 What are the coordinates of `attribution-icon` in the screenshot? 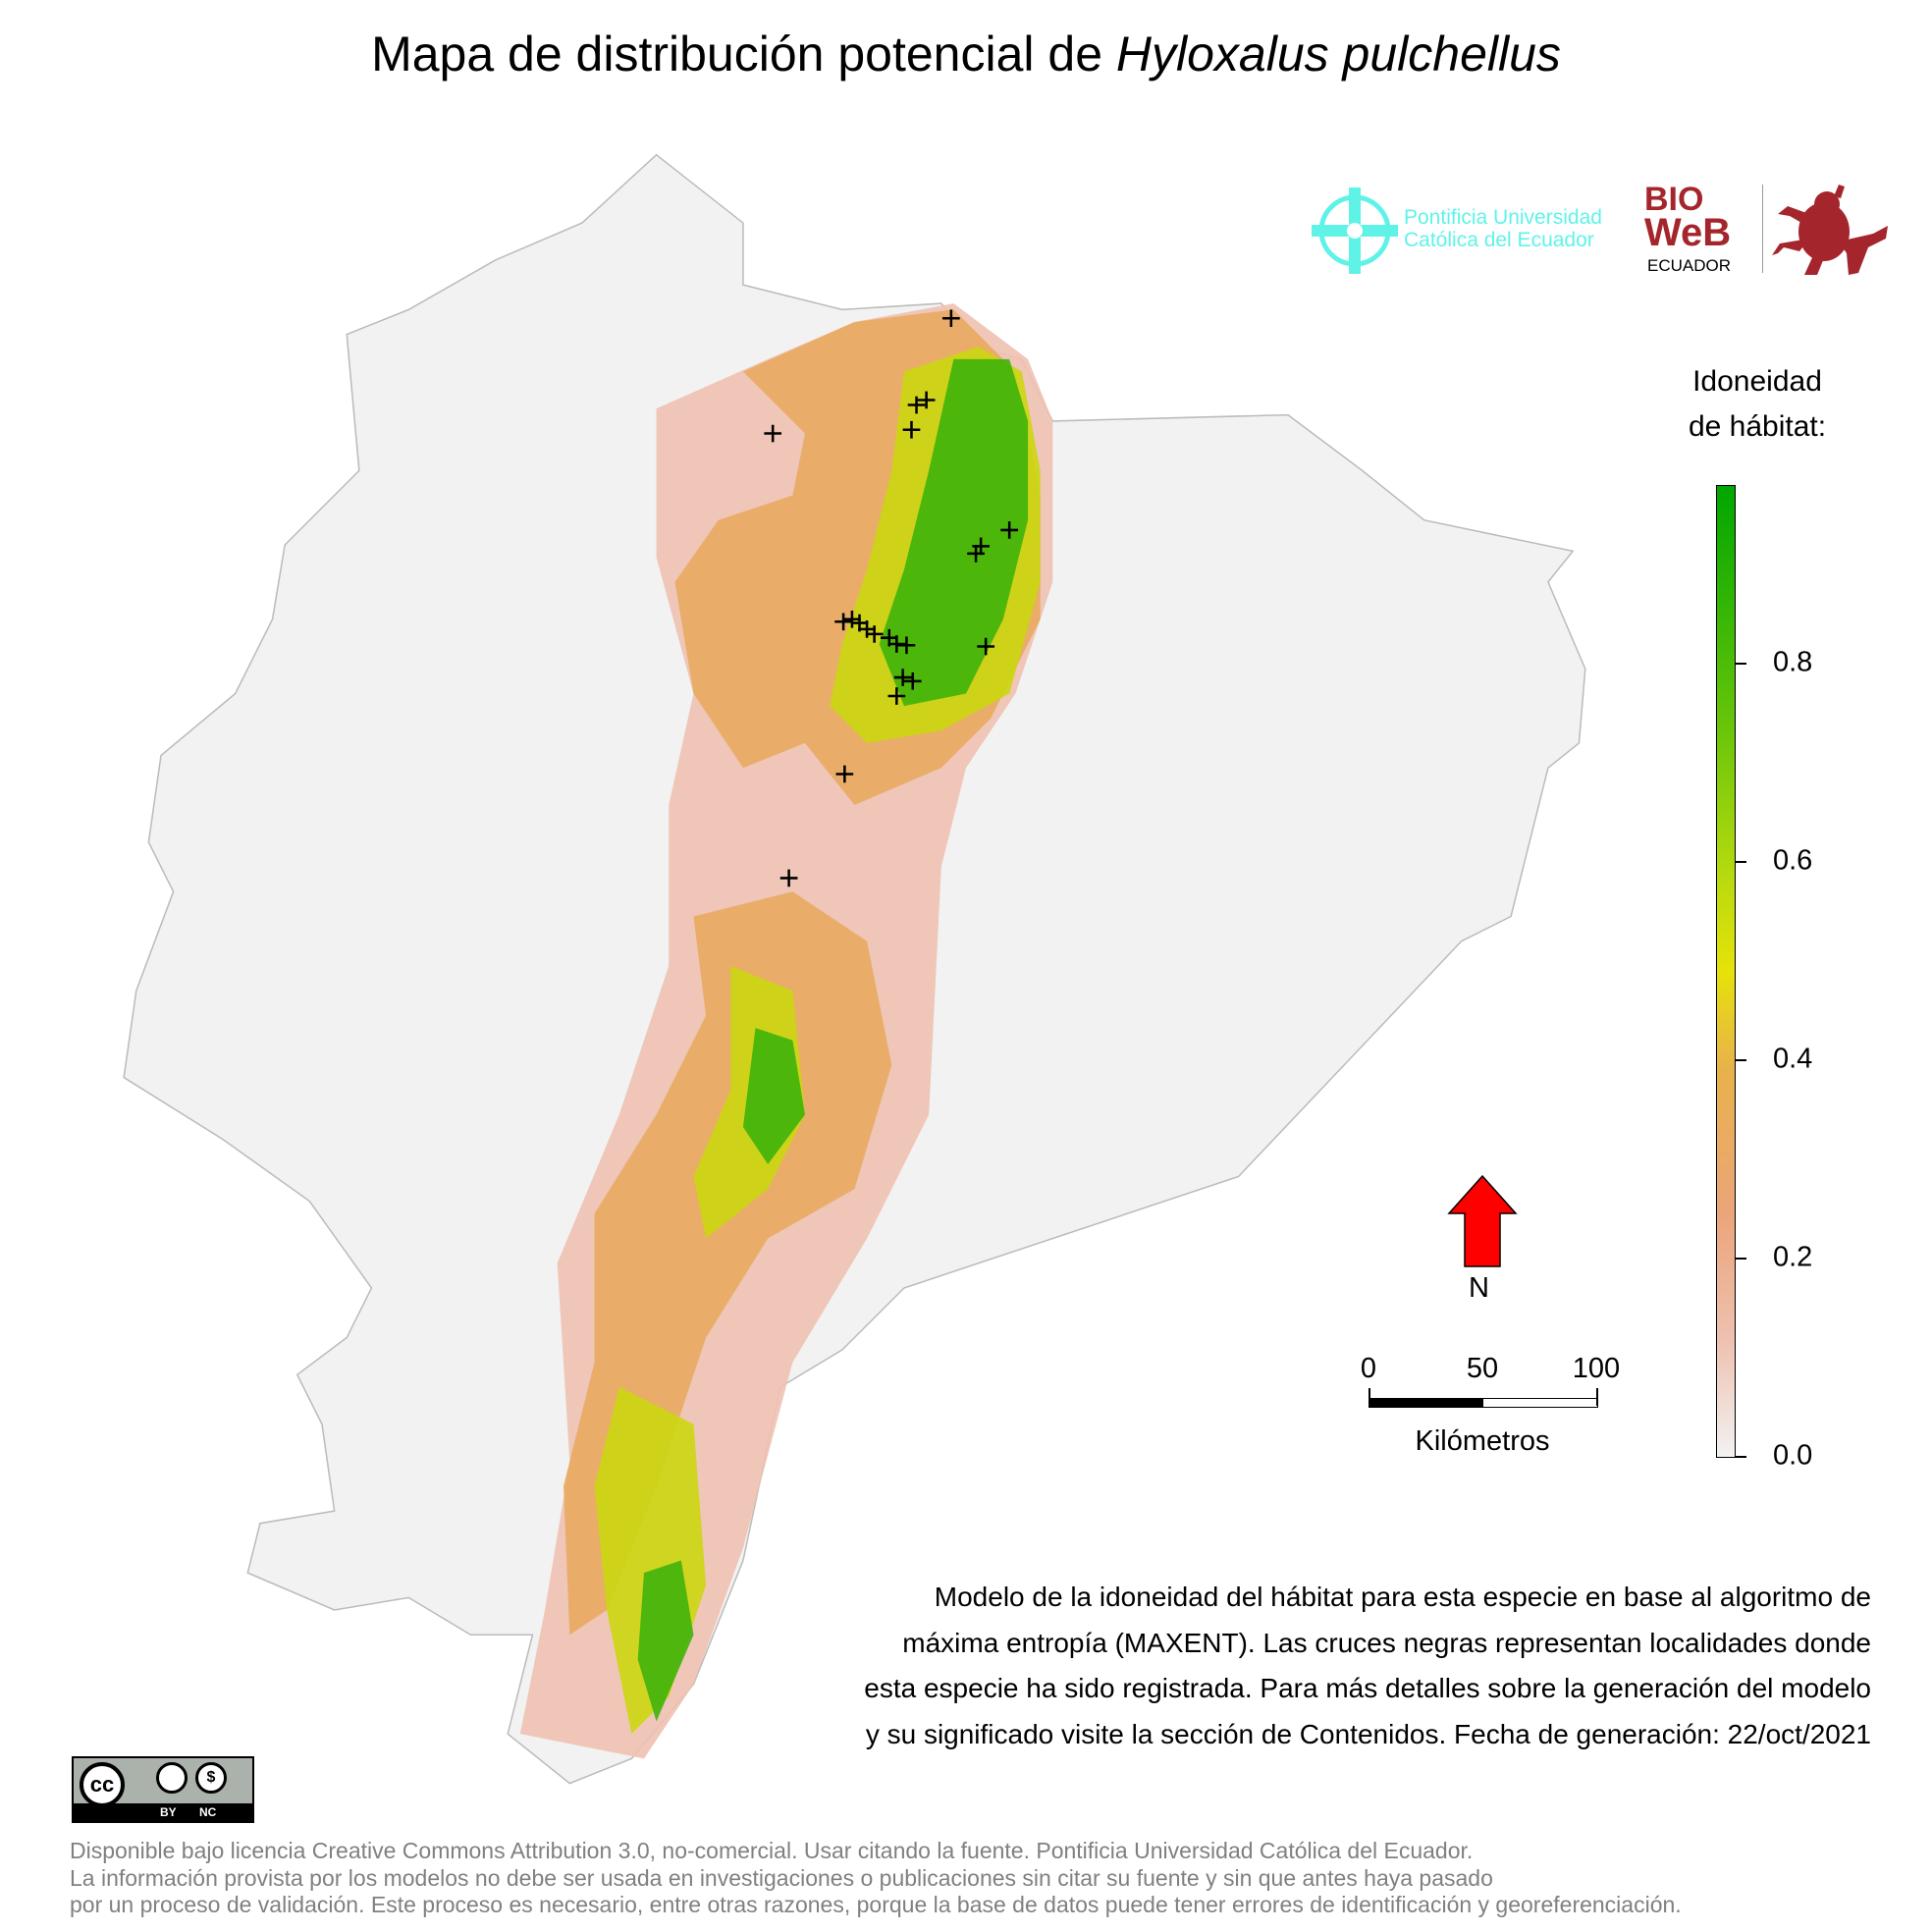 It's located at (172, 1778).